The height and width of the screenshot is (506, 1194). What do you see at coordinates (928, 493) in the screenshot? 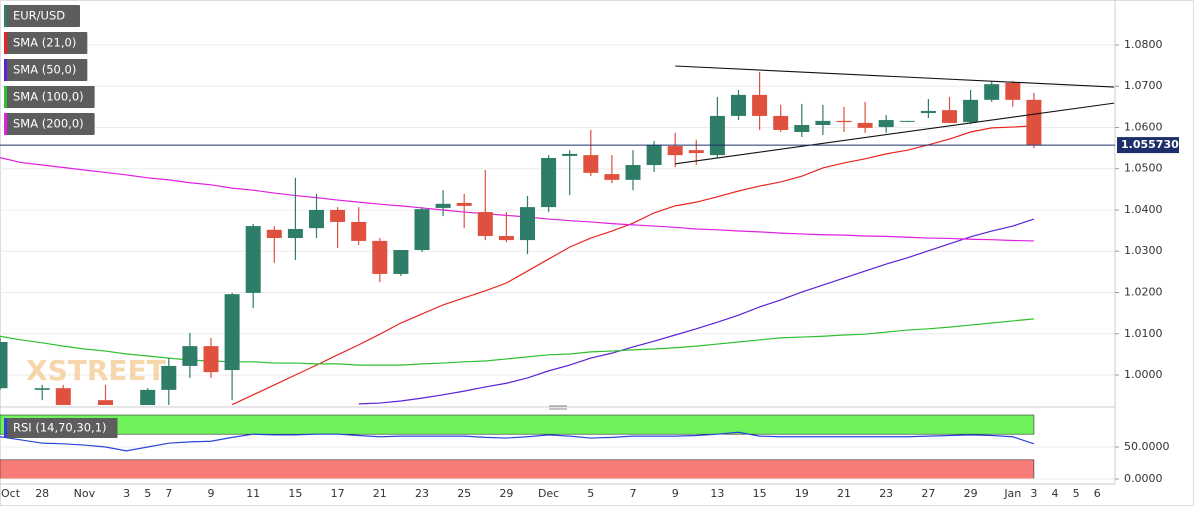
I see `x-tick-label: 27` at bounding box center [928, 493].